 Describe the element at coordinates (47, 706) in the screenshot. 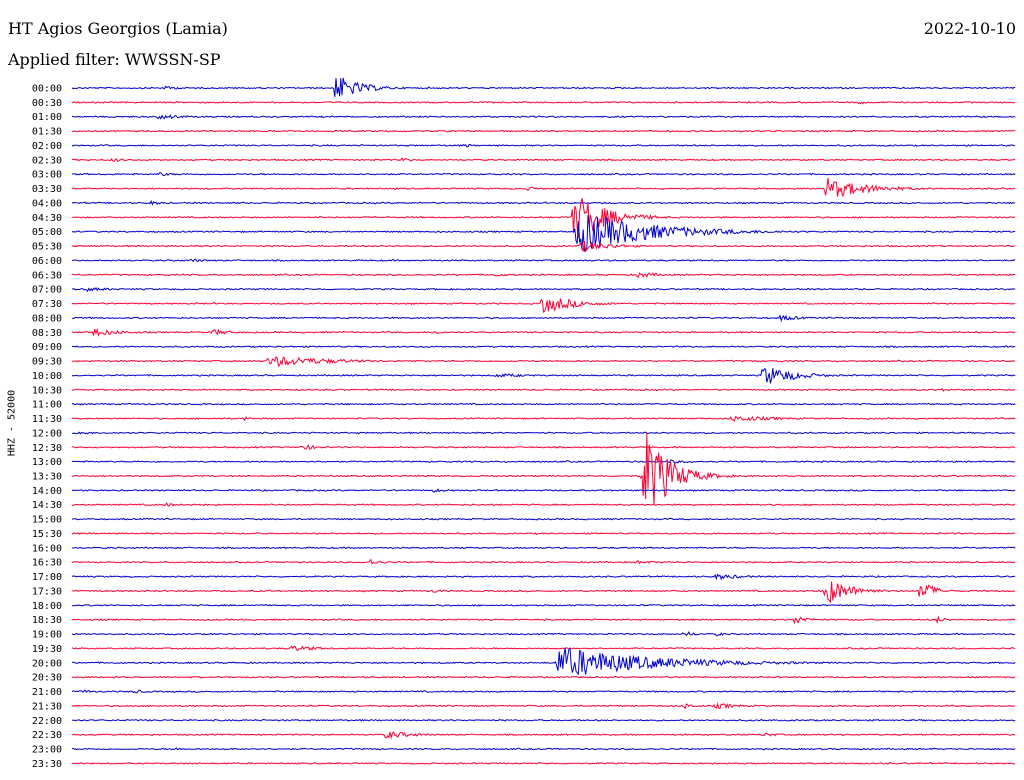

I see `row-time-label: 21:30` at that location.